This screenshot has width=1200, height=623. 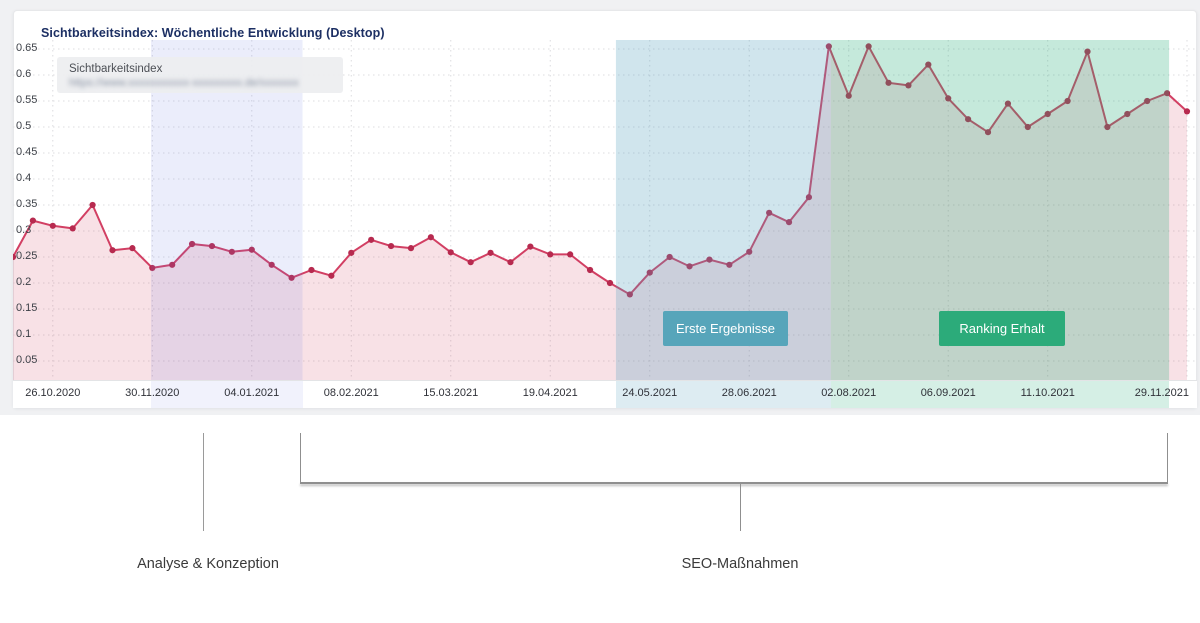 What do you see at coordinates (27, 308) in the screenshot?
I see `y-axis-label: 0.15` at bounding box center [27, 308].